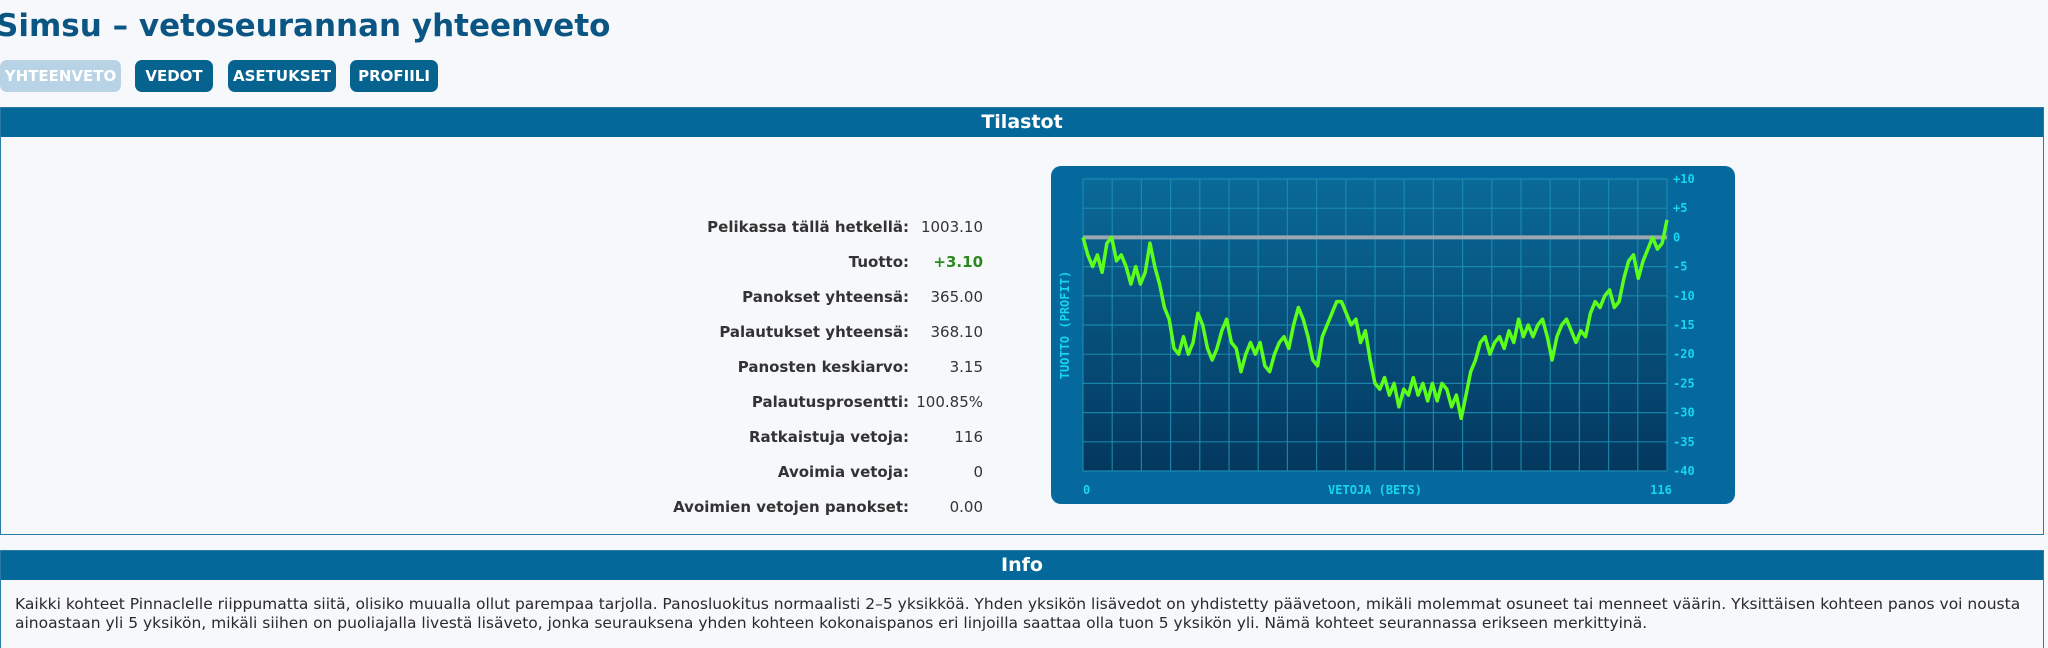 The image size is (2048, 648). Describe the element at coordinates (968, 437) in the screenshot. I see `stat-value-settled-bets: 116` at that location.